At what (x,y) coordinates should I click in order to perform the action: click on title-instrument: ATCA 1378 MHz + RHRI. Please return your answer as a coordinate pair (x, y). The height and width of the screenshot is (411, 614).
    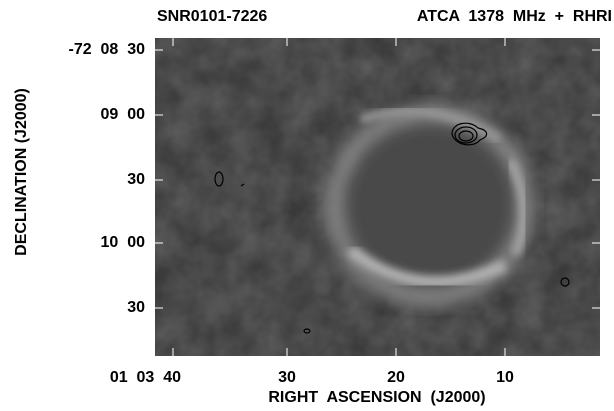
    Looking at the image, I should click on (514, 16).